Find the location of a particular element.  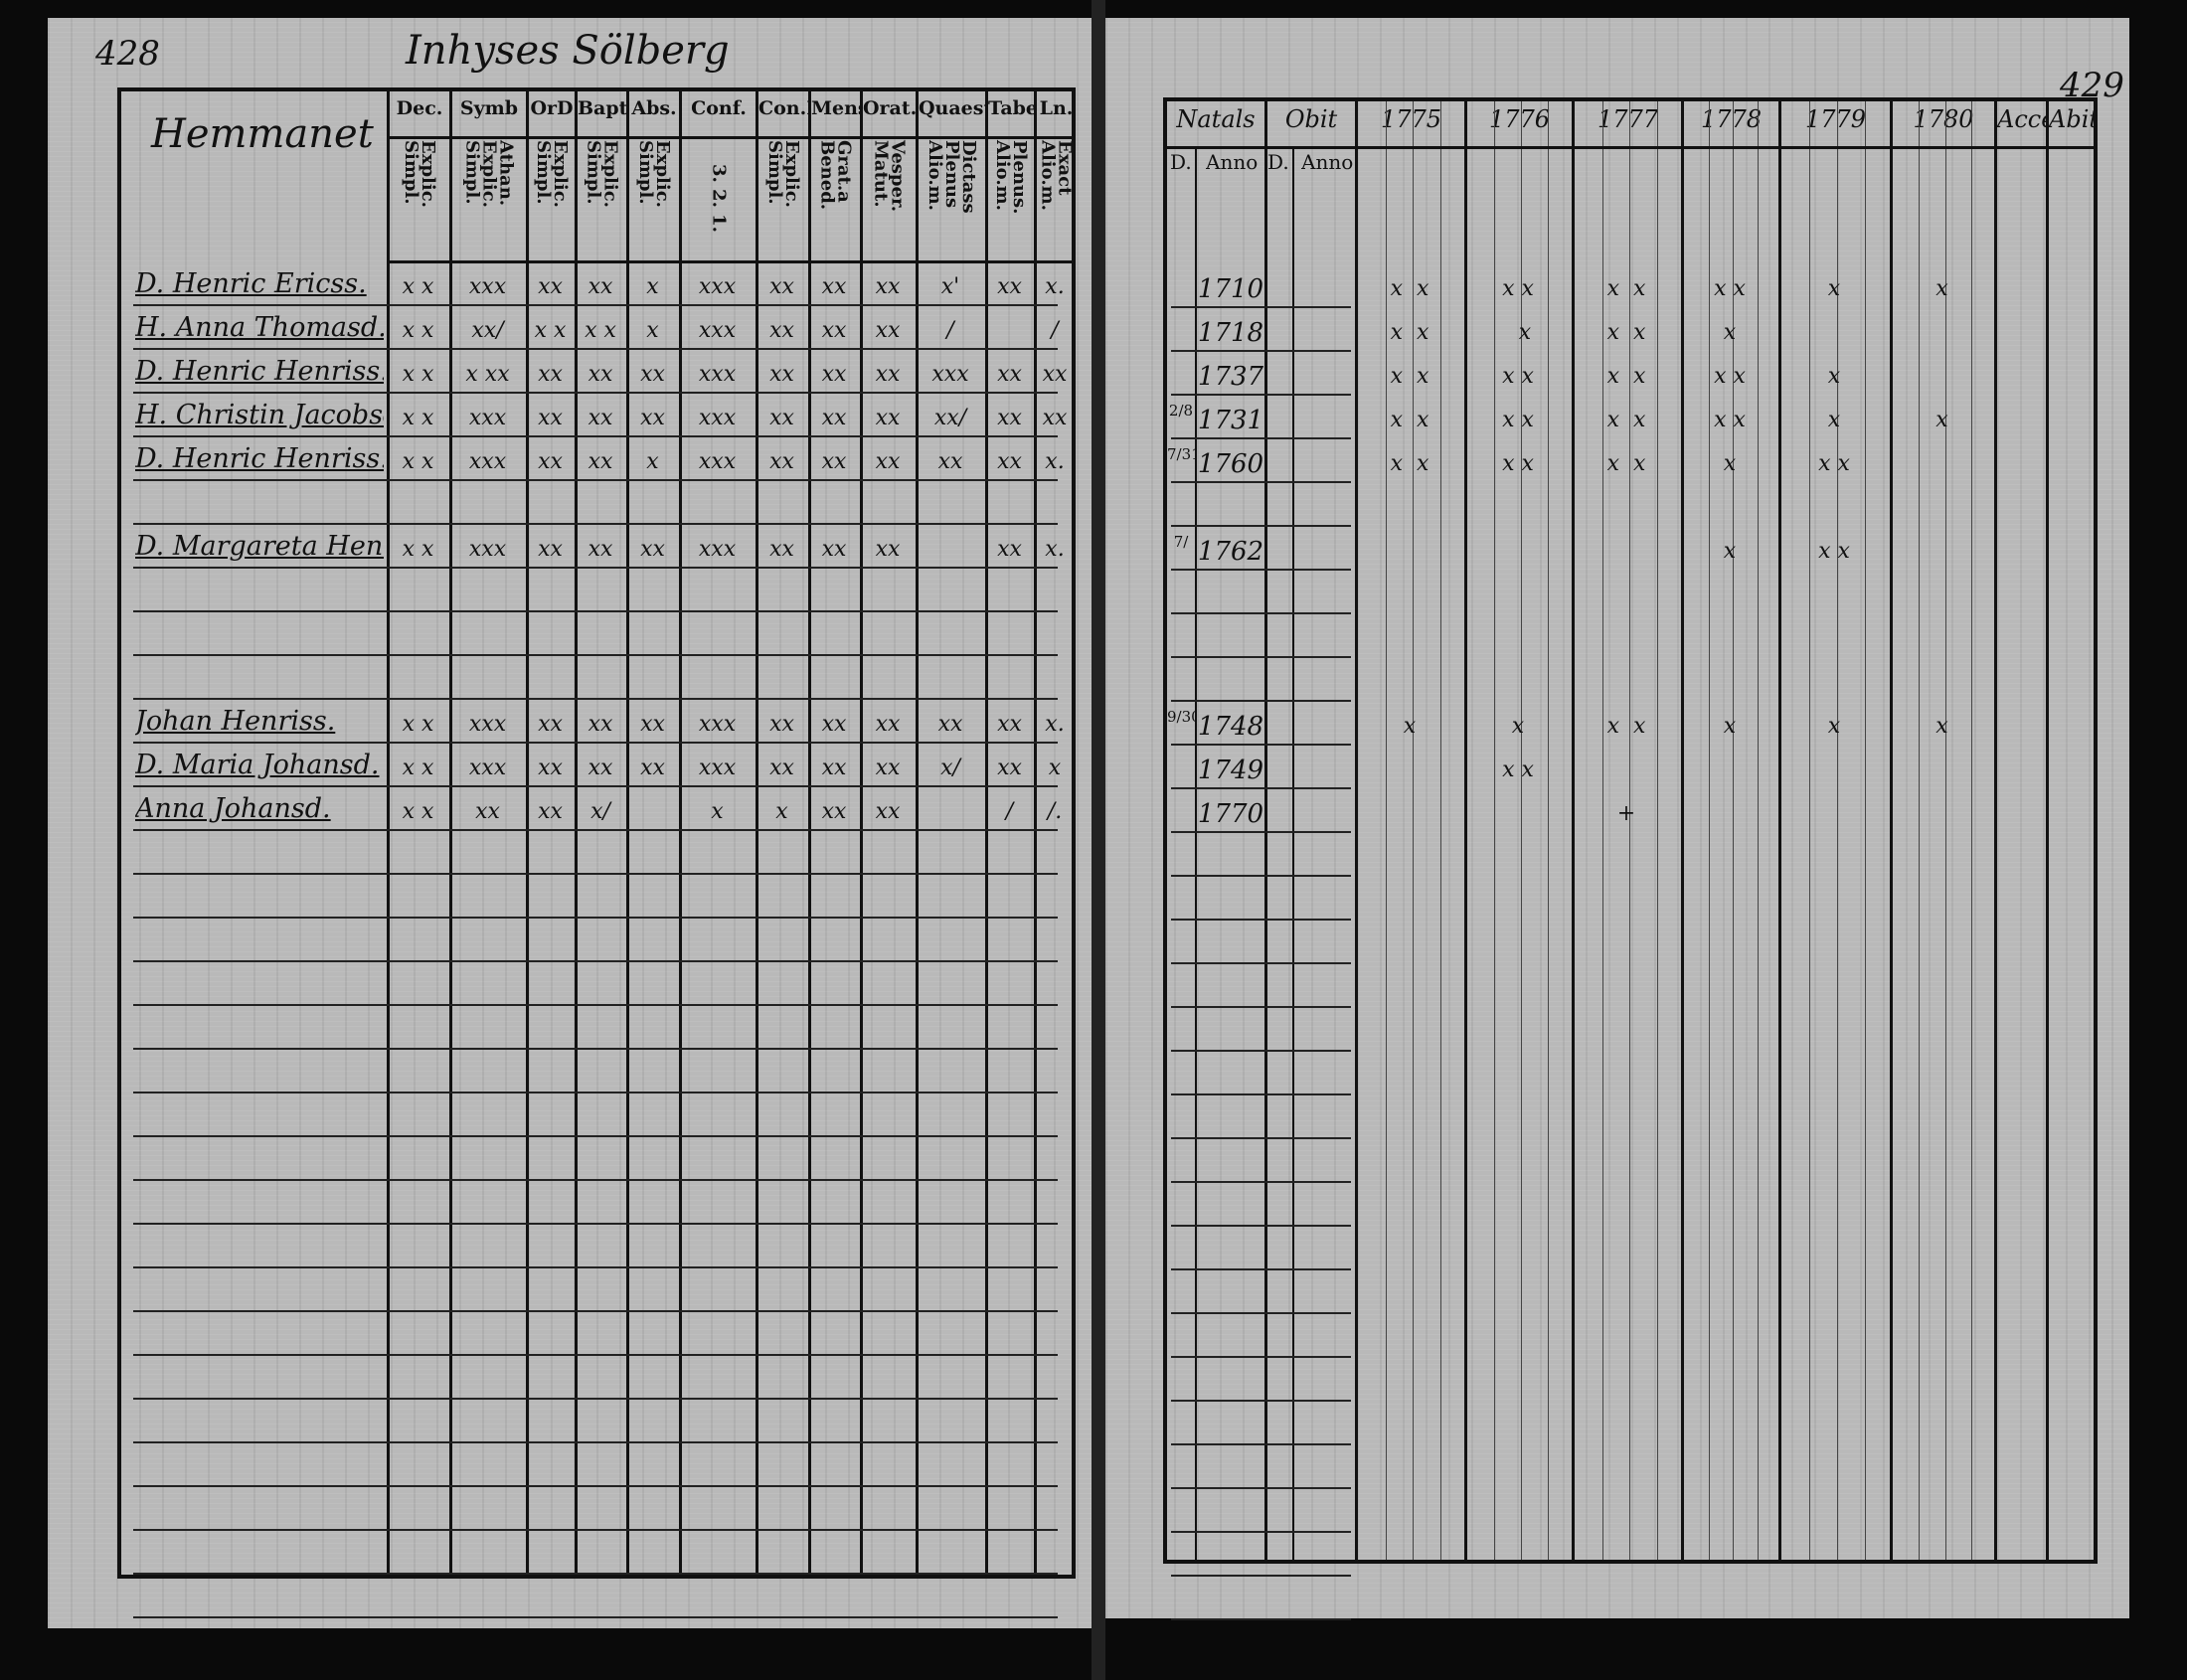

column-quaest: Quaest. Dictass Plenus Alio.m. is located at coordinates (950, 833).